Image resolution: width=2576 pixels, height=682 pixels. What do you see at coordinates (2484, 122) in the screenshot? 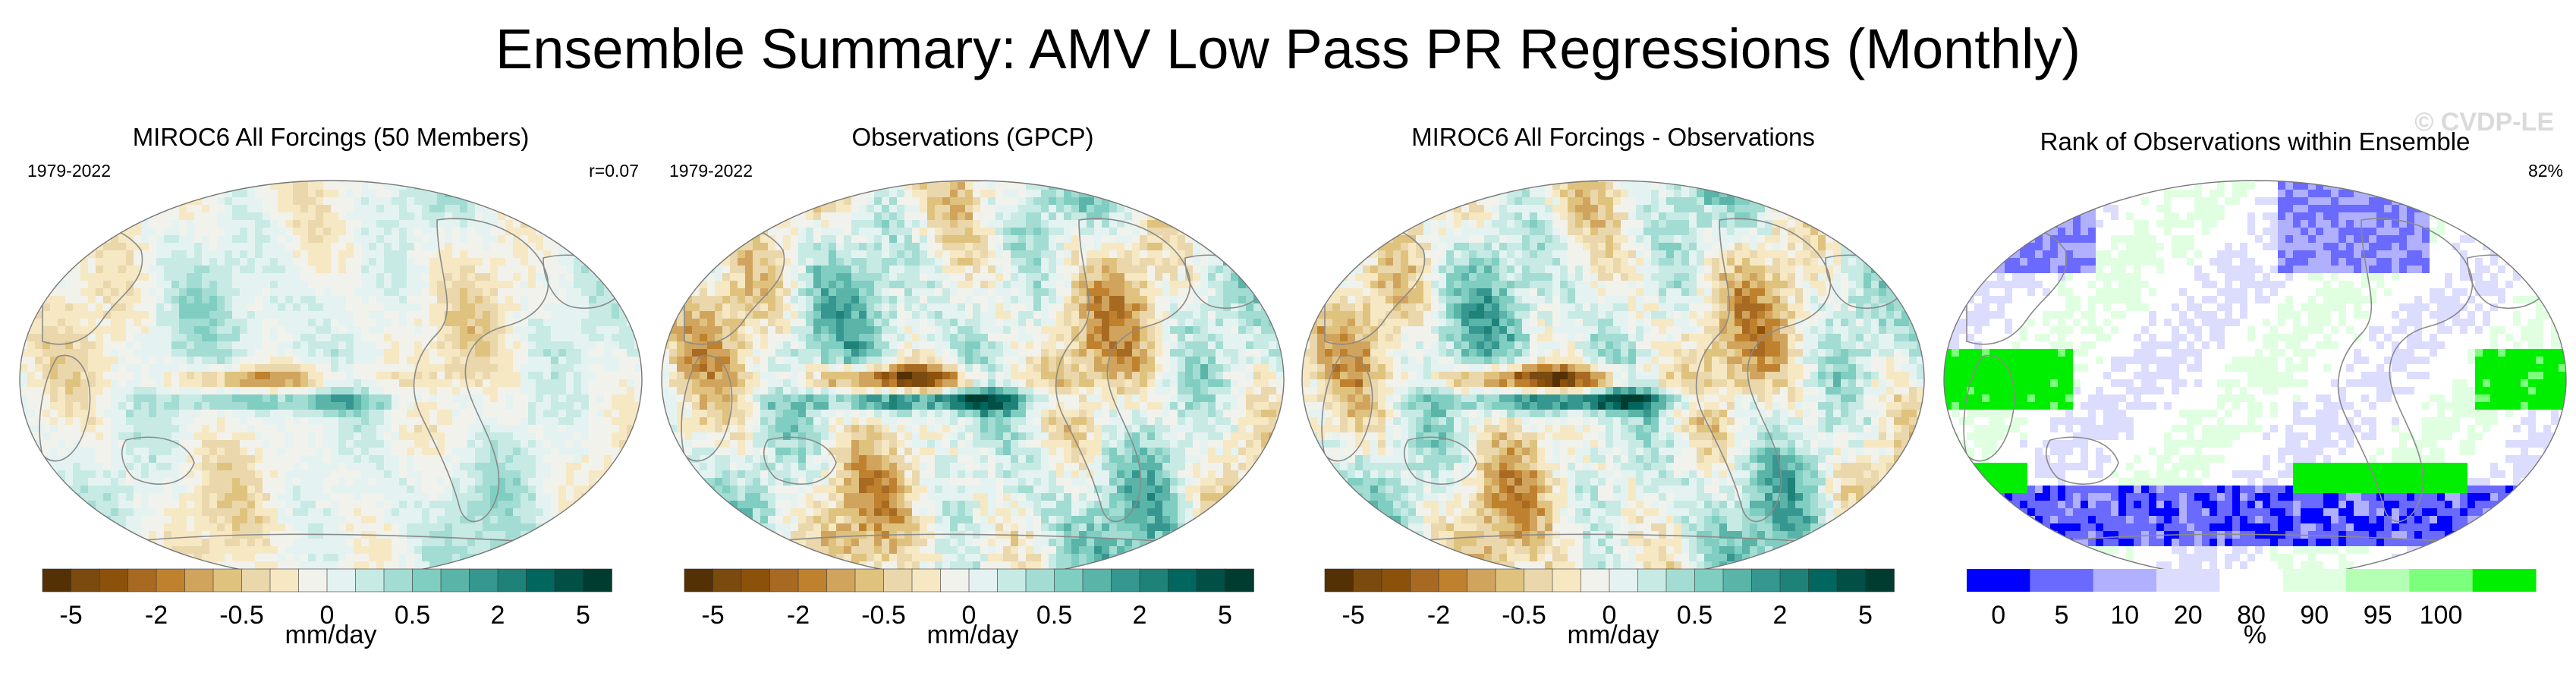
I see `watermark: © CVDP-LE` at bounding box center [2484, 122].